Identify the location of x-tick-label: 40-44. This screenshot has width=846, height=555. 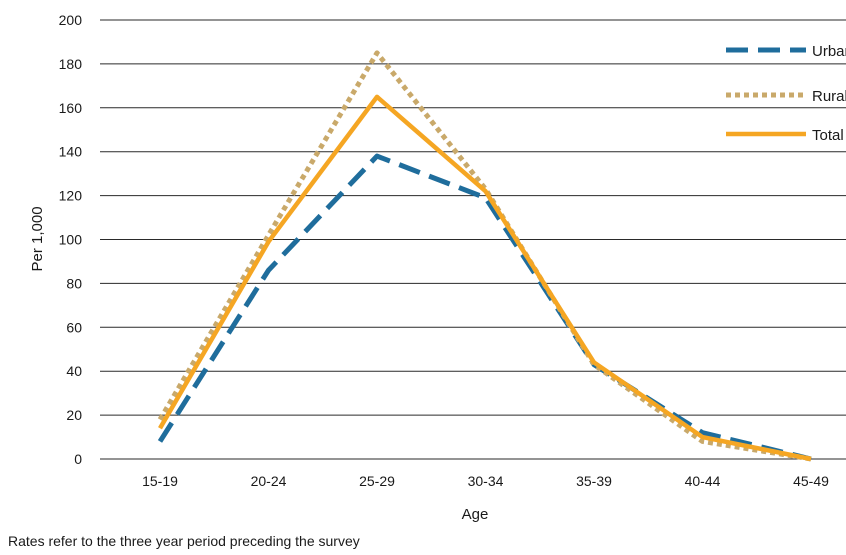
(703, 481).